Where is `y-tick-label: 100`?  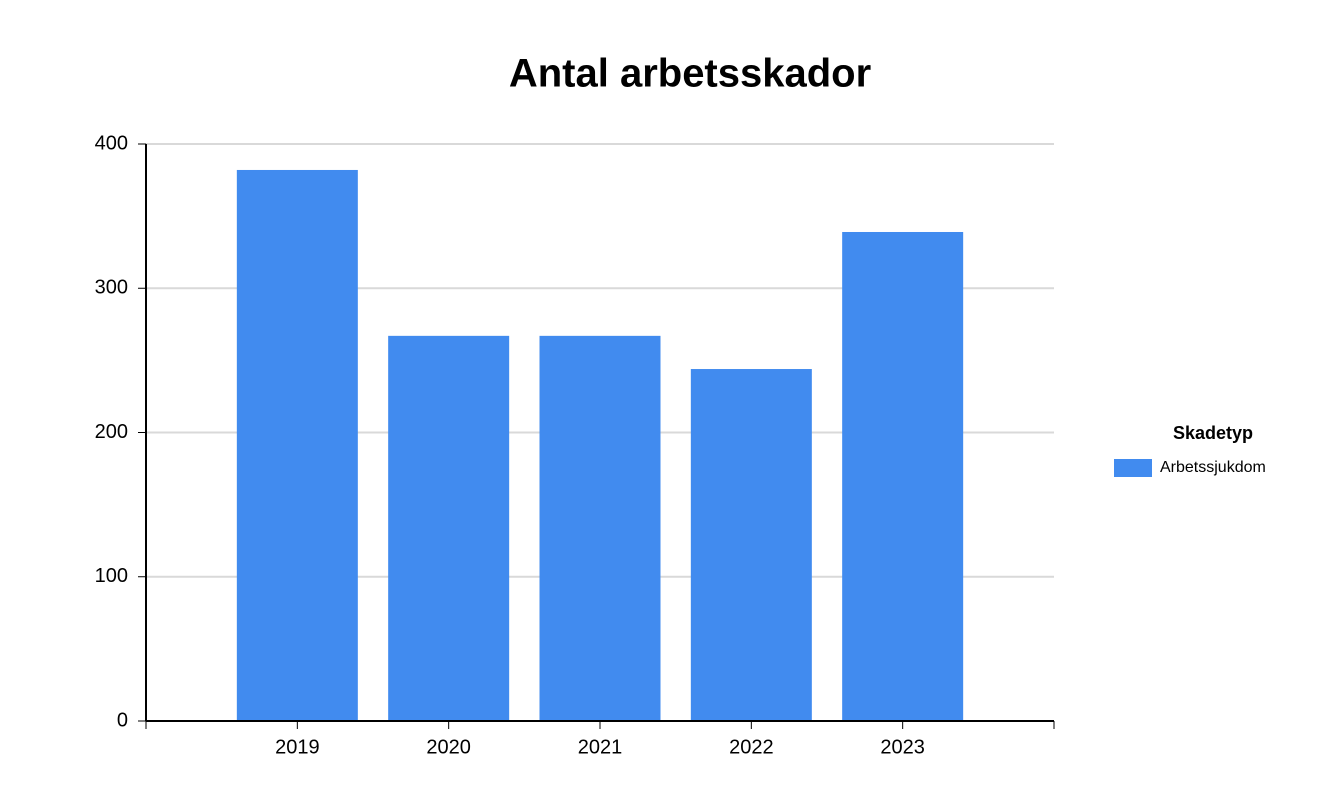
y-tick-label: 100 is located at coordinates (111, 576).